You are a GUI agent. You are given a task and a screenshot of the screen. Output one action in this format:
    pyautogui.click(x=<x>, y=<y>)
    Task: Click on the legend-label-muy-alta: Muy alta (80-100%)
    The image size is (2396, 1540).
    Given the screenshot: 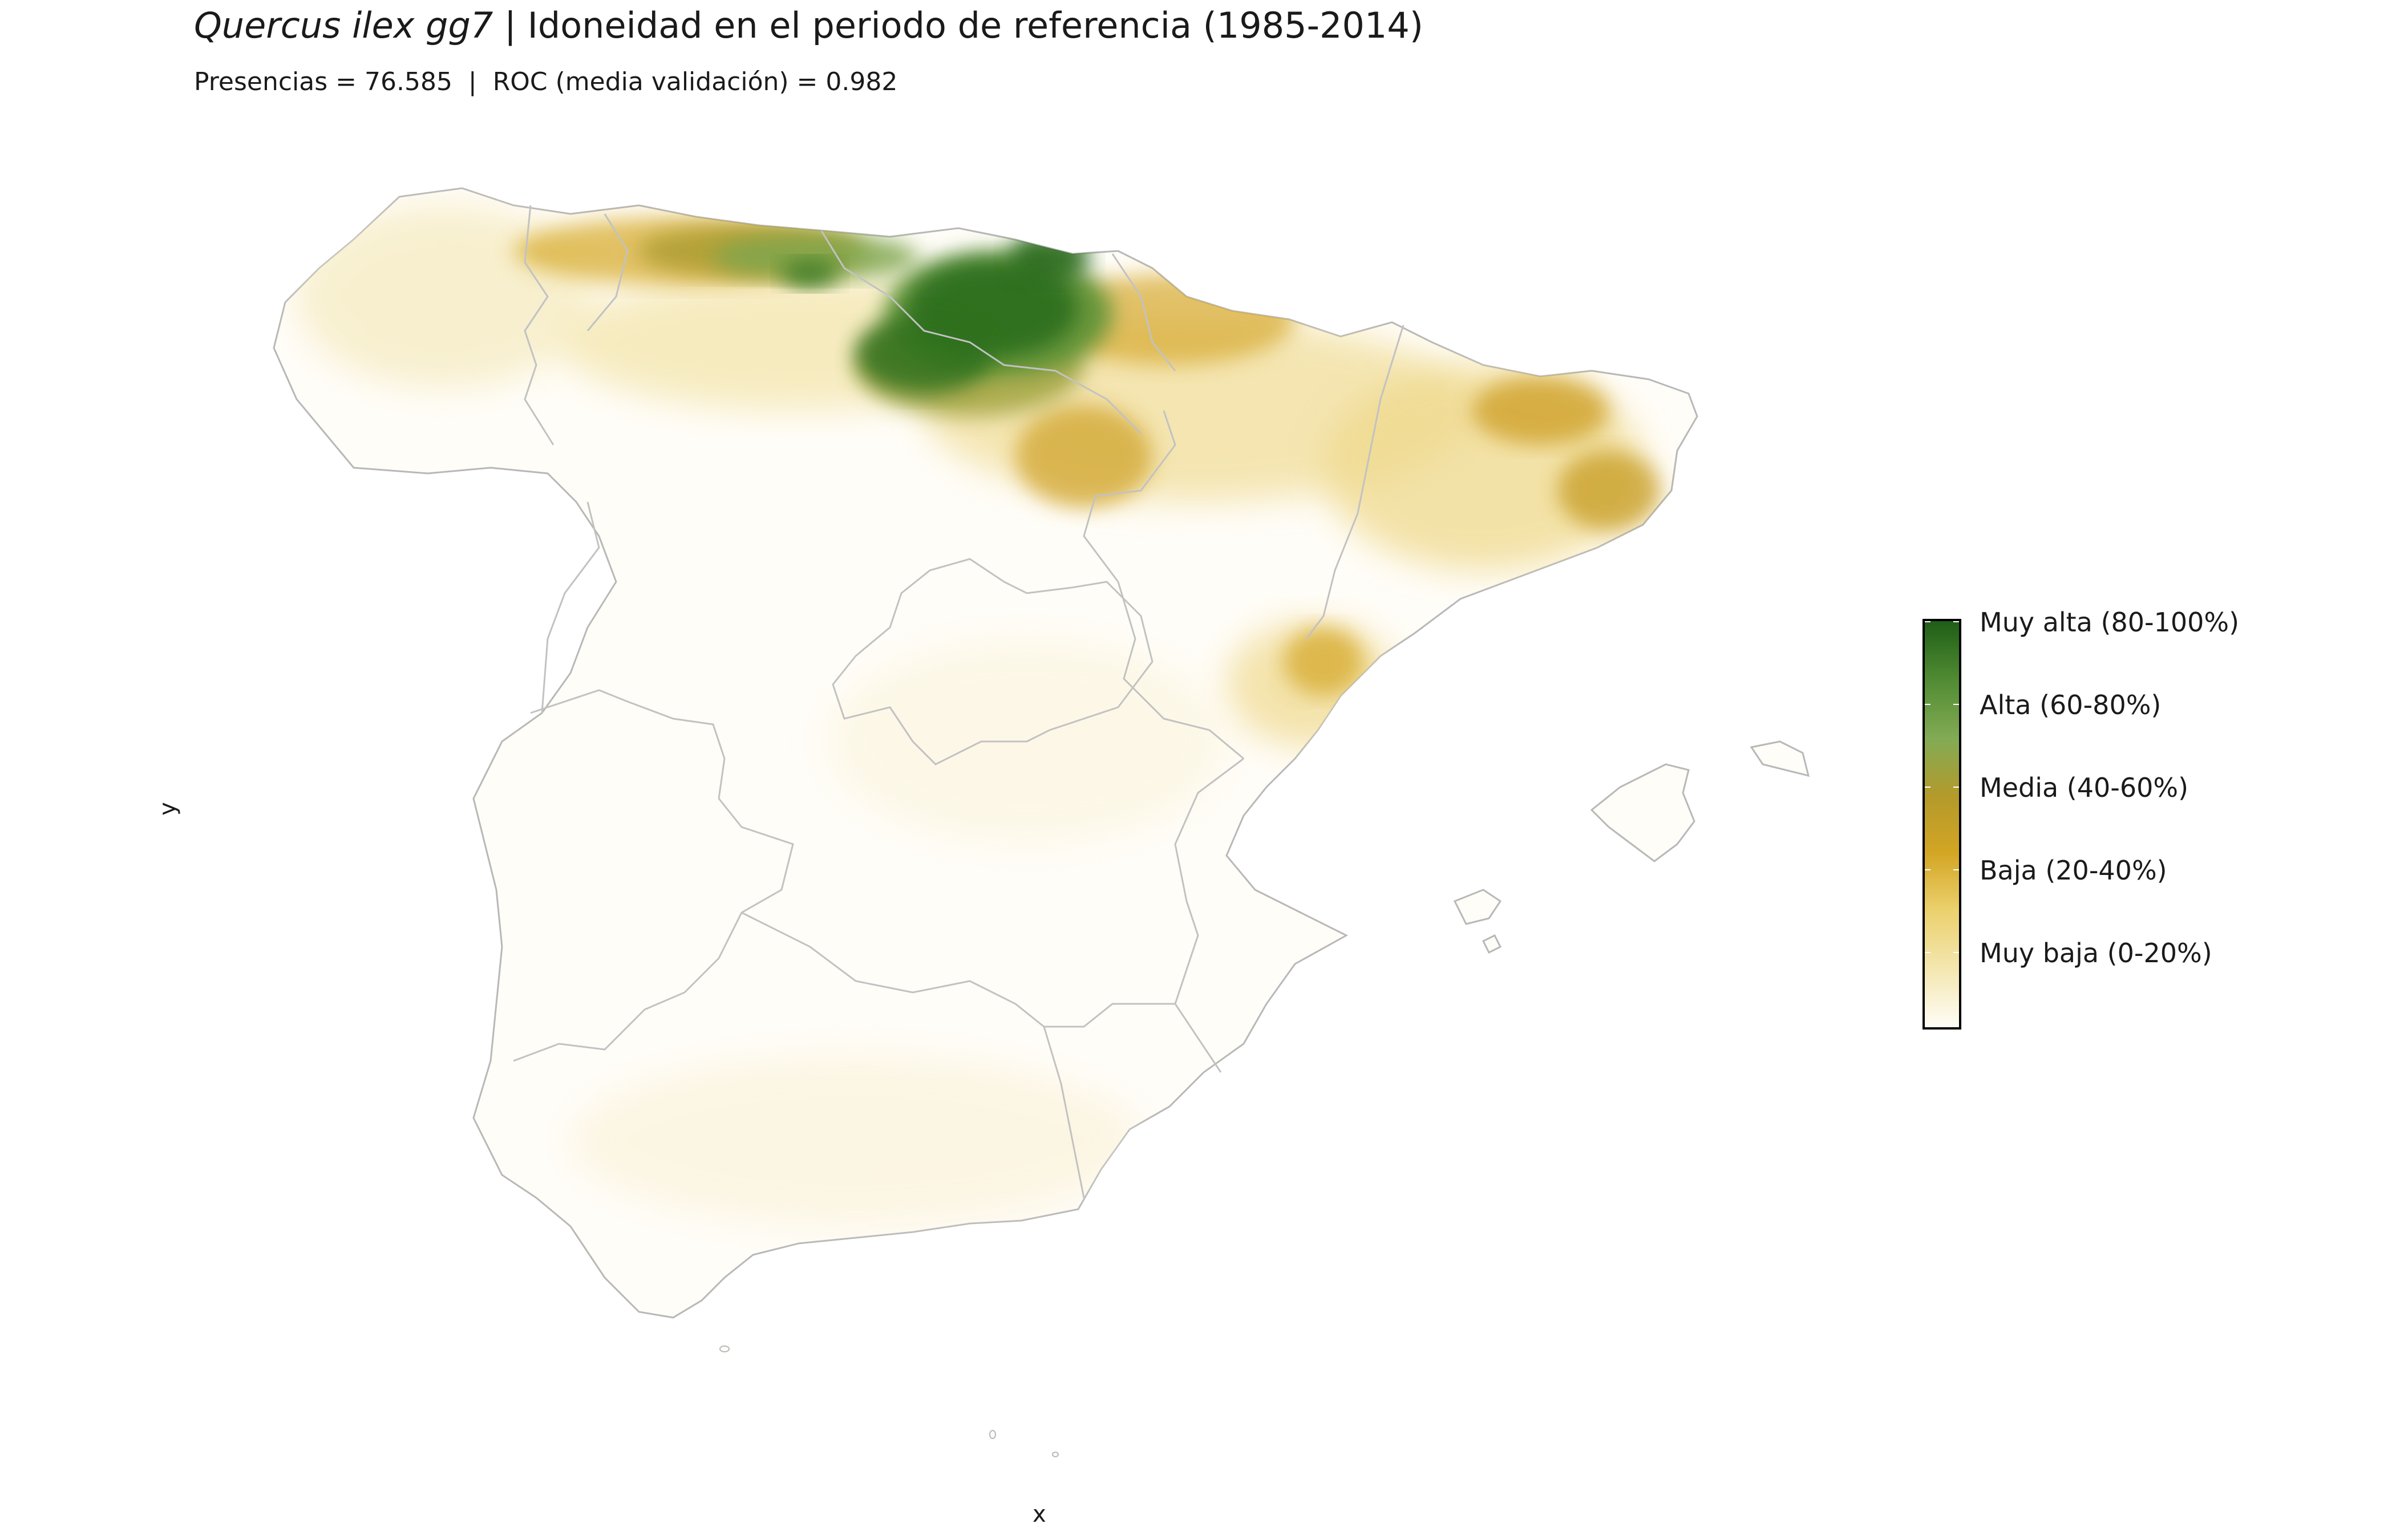 What is the action you would take?
    pyautogui.click(x=2110, y=623)
    